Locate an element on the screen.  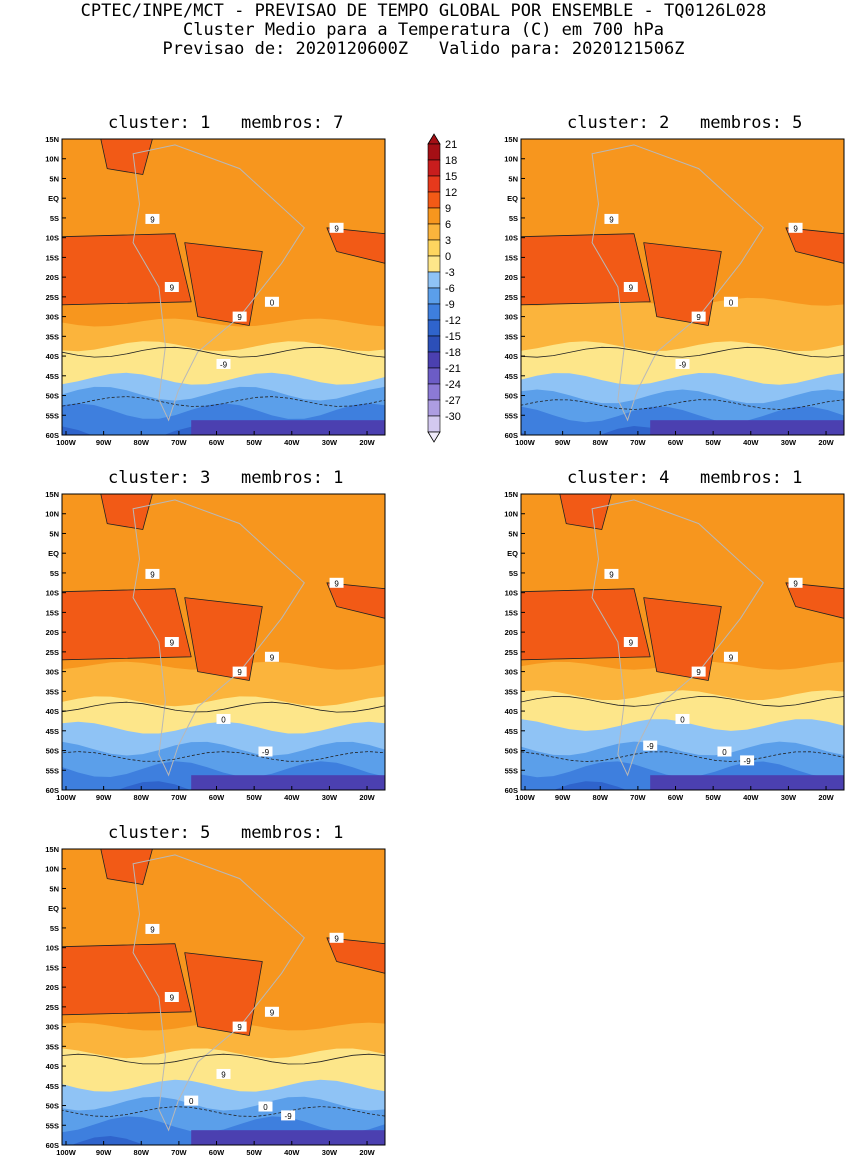
lat-tick-label: 35S is located at coordinates (511, 336).